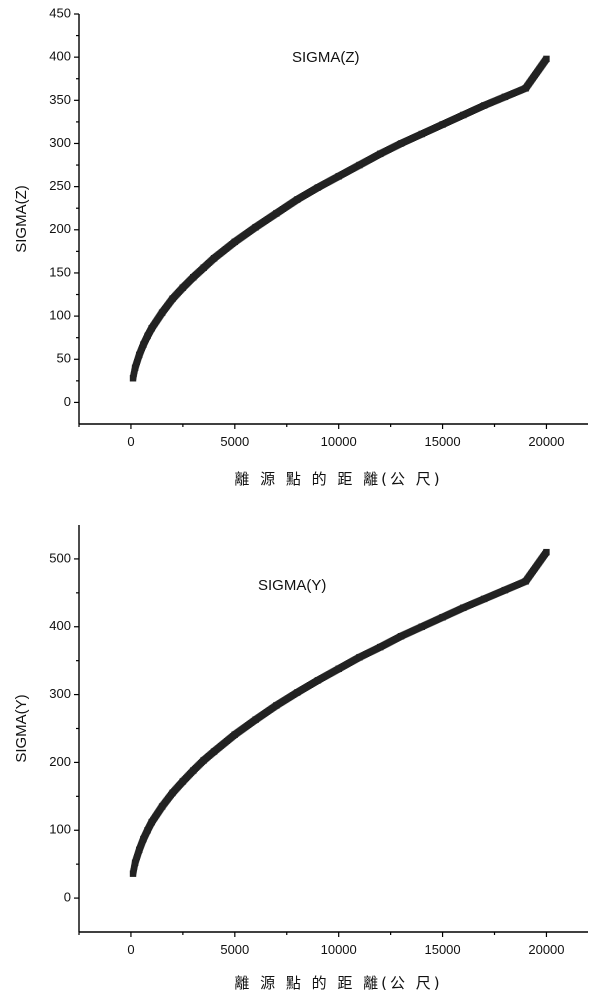 Image resolution: width=597 pixels, height=996 pixels. What do you see at coordinates (60, 557) in the screenshot?
I see `y-tick-label: 500` at bounding box center [60, 557].